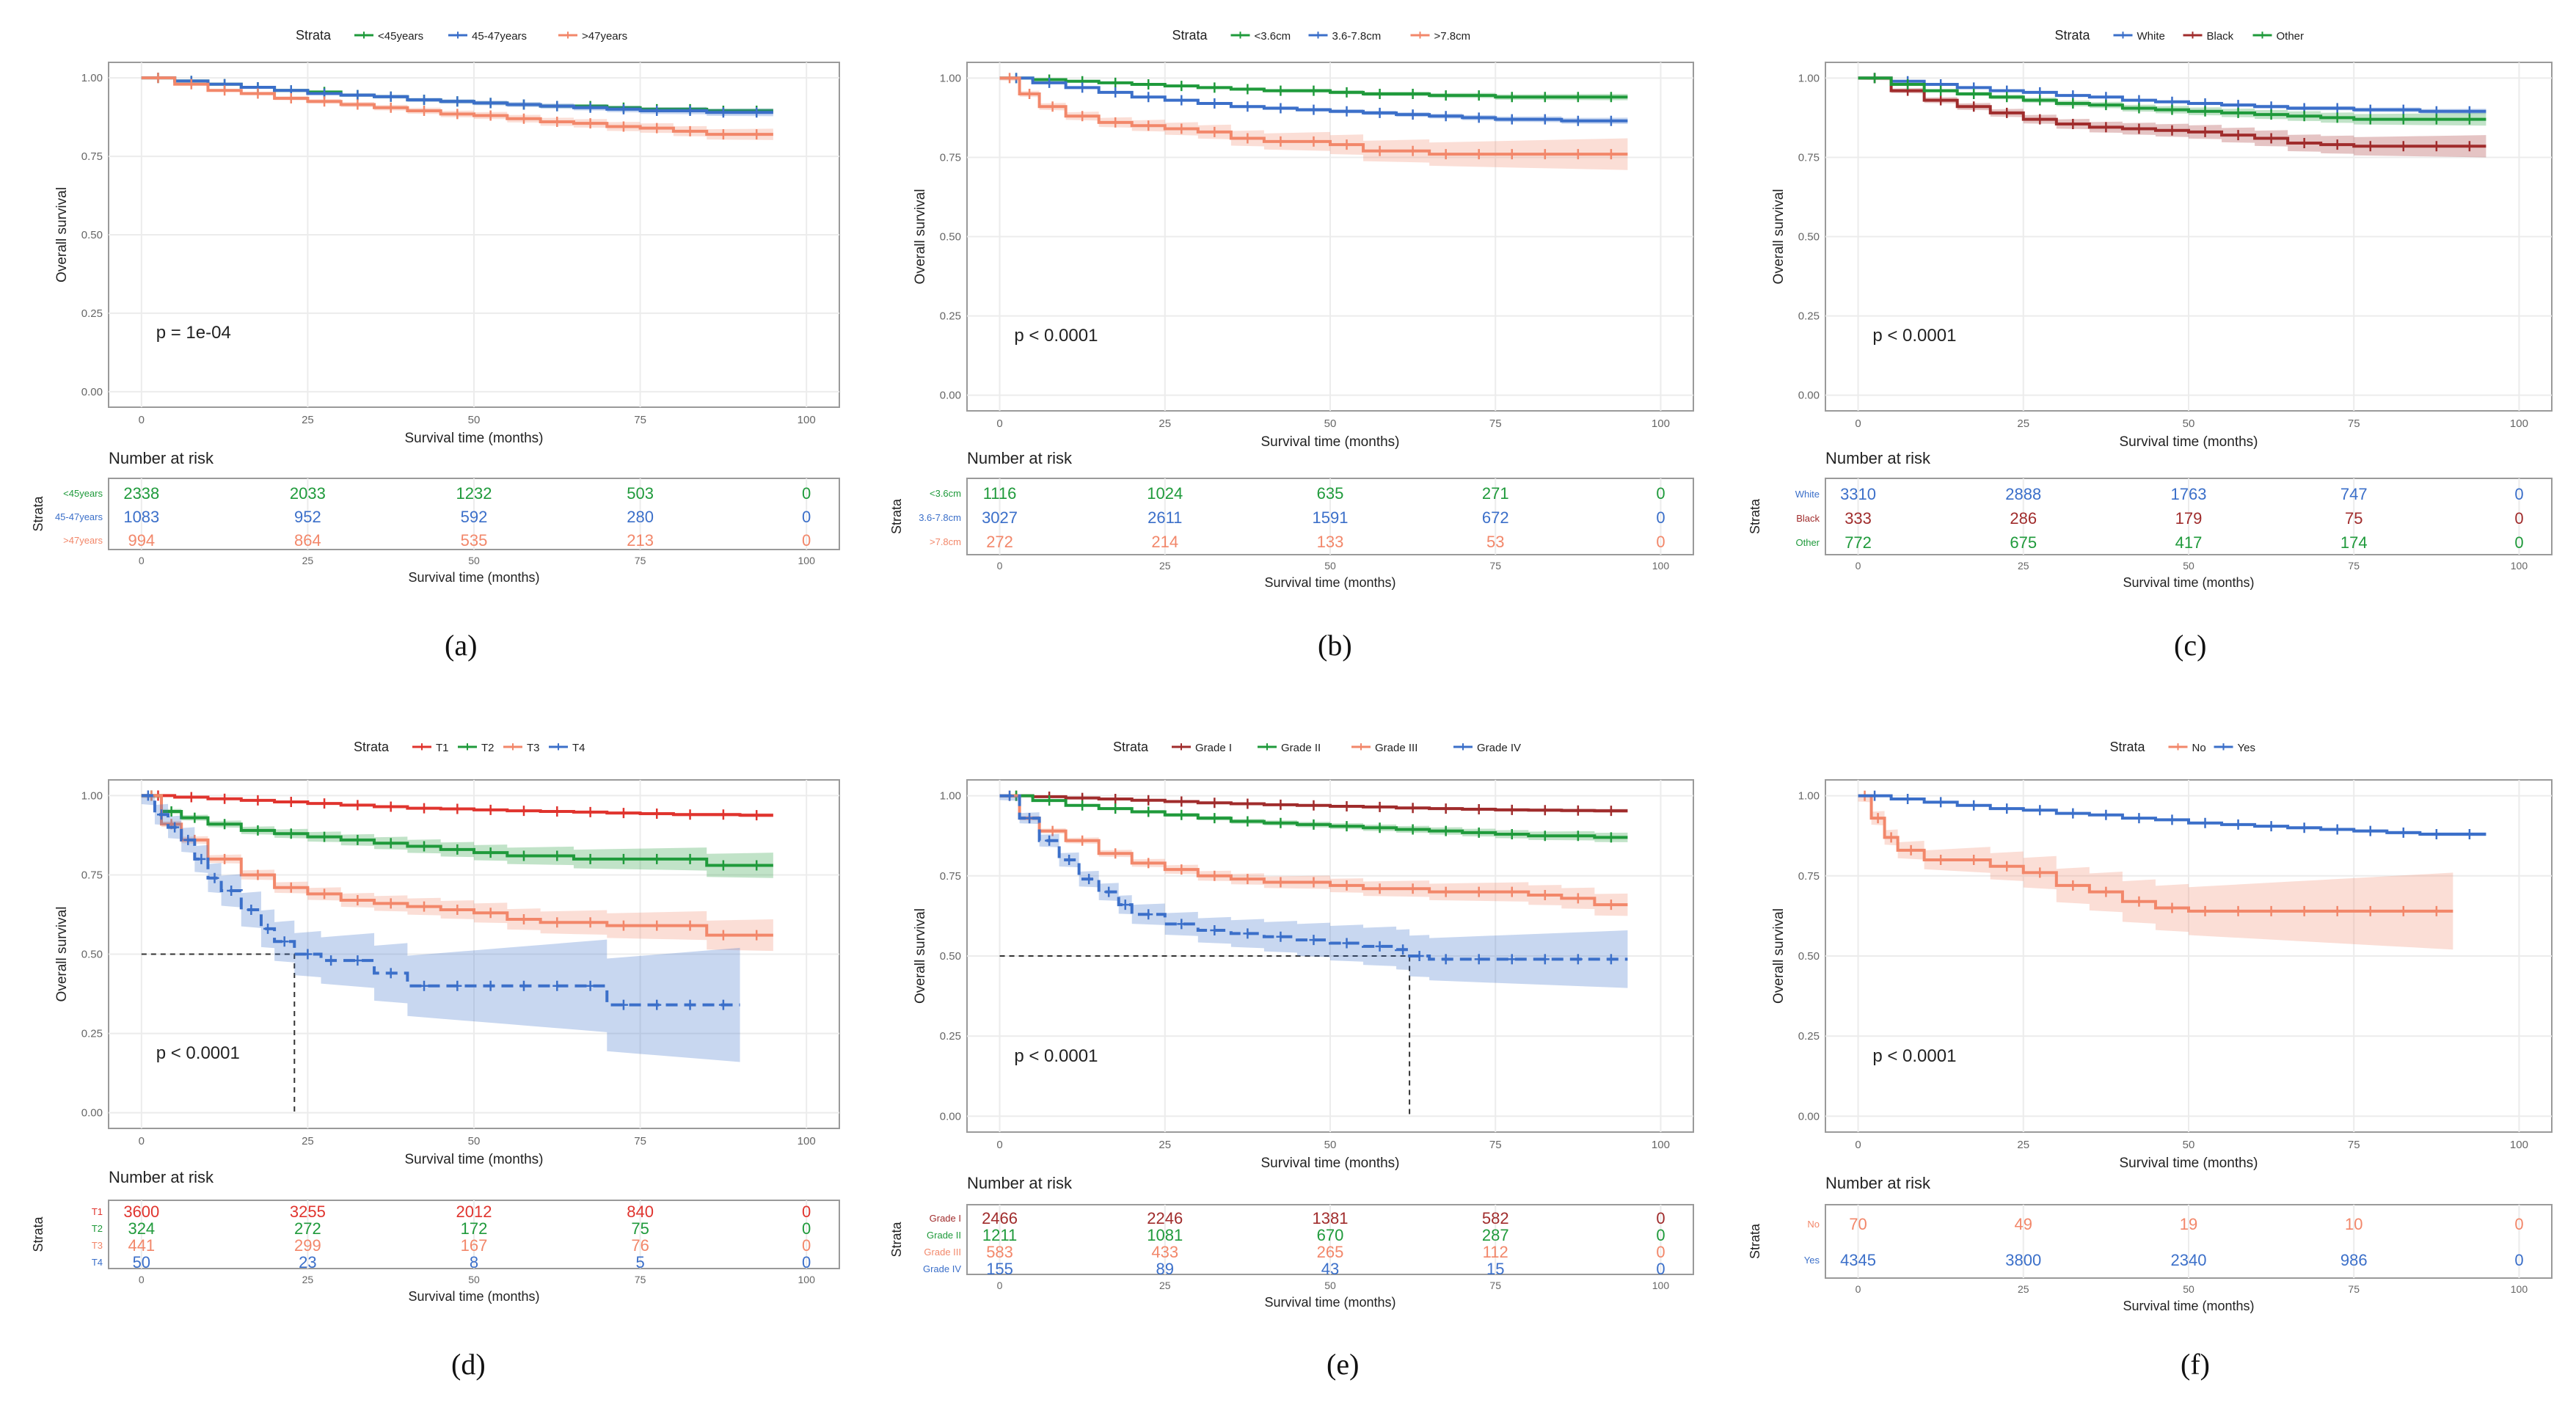 This screenshot has width=2576, height=1405. What do you see at coordinates (461, 35) in the screenshot?
I see `legend: Strata + <45years +45-47years + >47years` at bounding box center [461, 35].